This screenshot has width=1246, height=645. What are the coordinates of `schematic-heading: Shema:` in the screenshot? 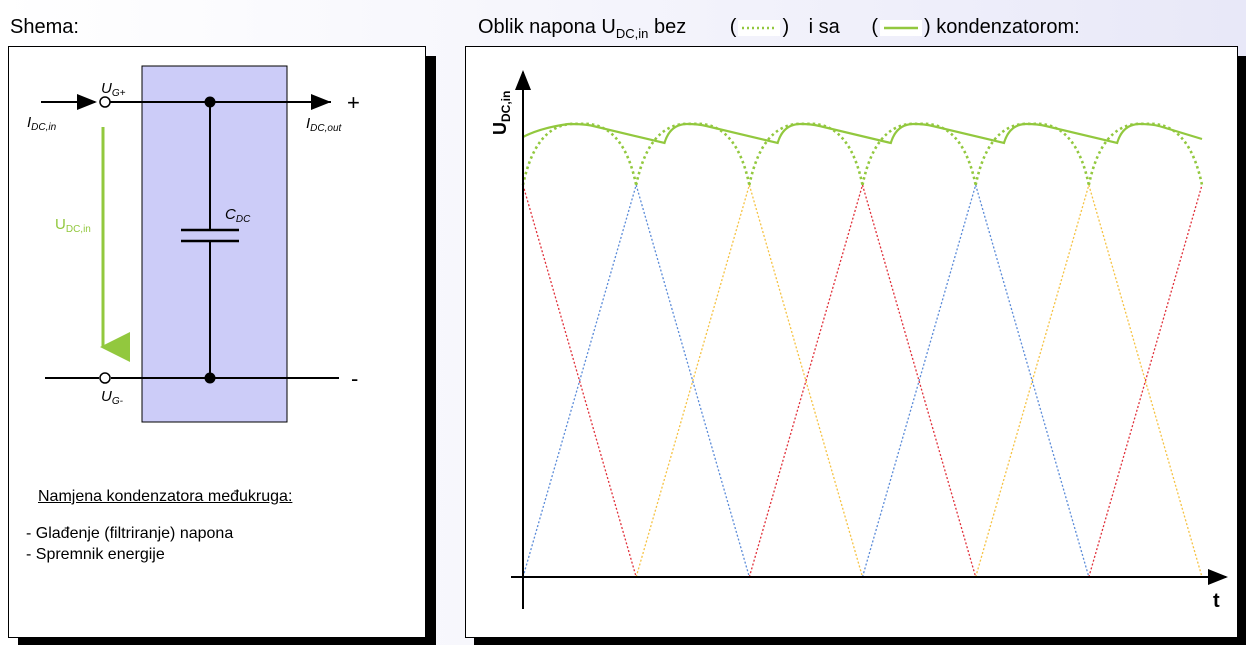 It's located at (44, 27).